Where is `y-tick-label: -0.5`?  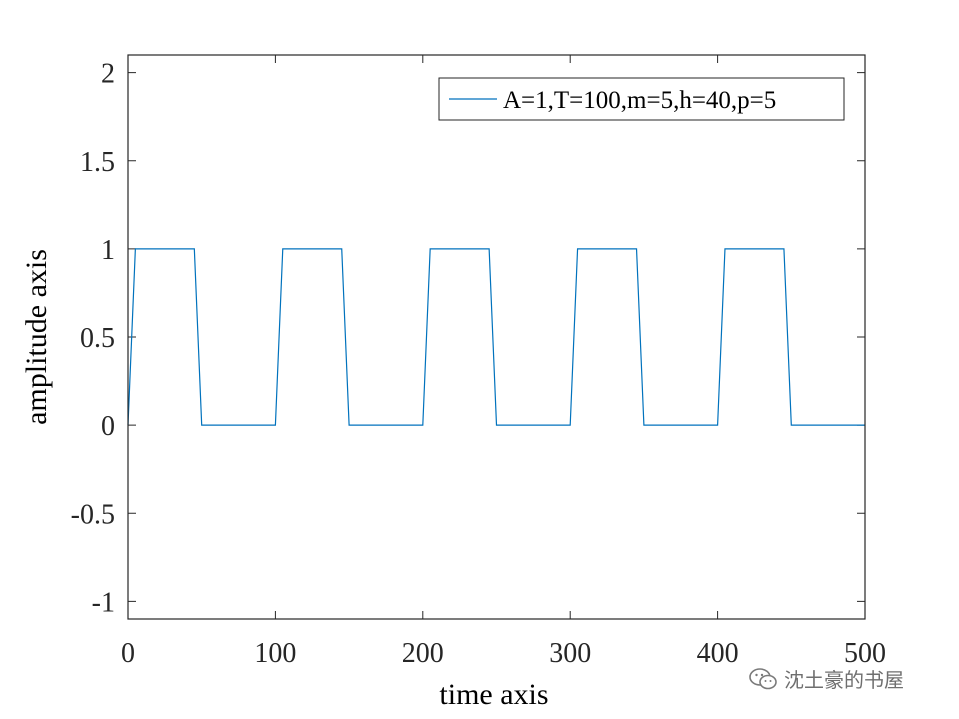
y-tick-label: -0.5 is located at coordinates (93, 514).